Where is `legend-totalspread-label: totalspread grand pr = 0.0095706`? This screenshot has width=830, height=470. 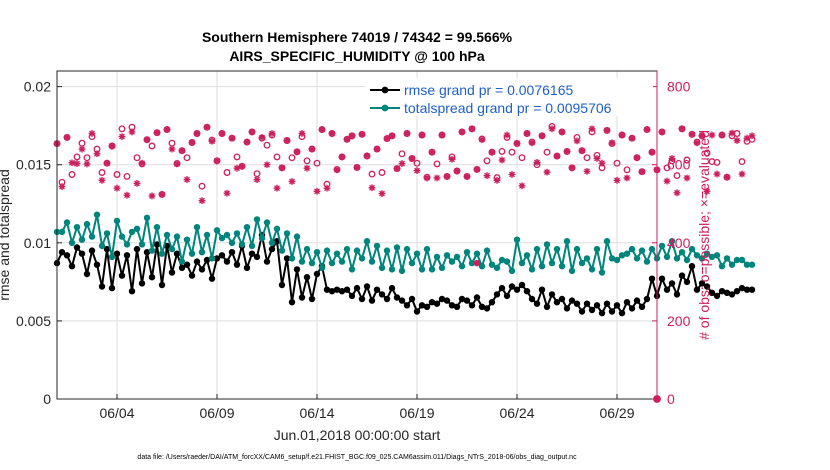
legend-totalspread-label: totalspread grand pr = 0.0095706 is located at coordinates (508, 108).